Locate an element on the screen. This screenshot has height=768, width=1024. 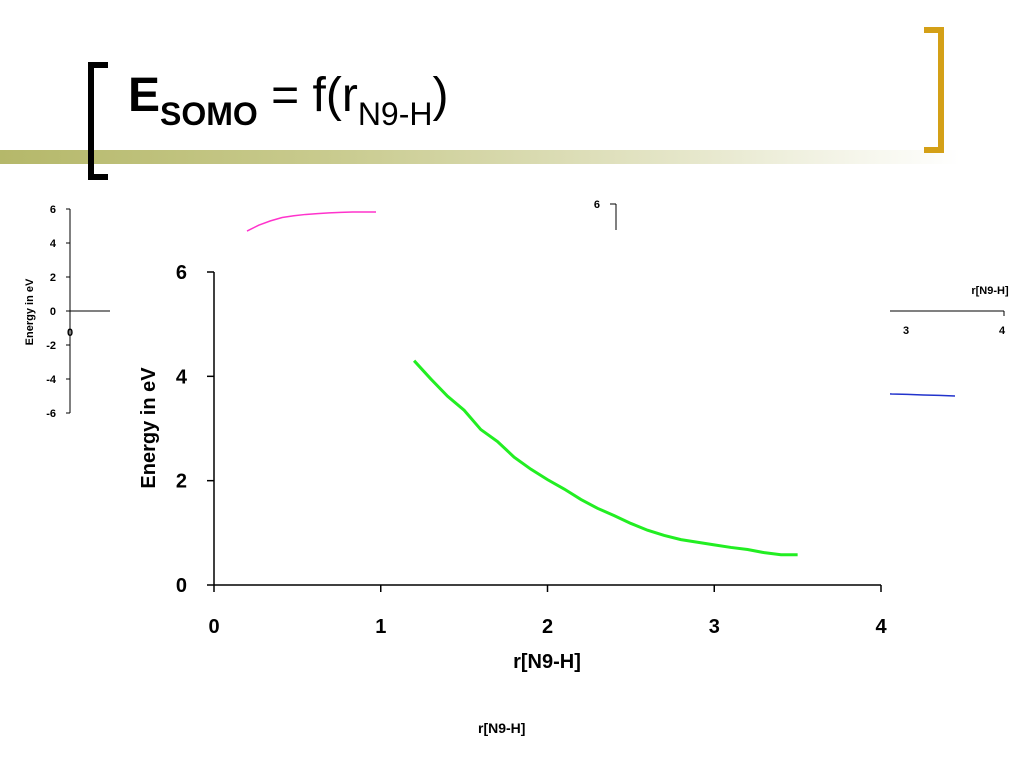
title-main: E is located at coordinates (144, 95).